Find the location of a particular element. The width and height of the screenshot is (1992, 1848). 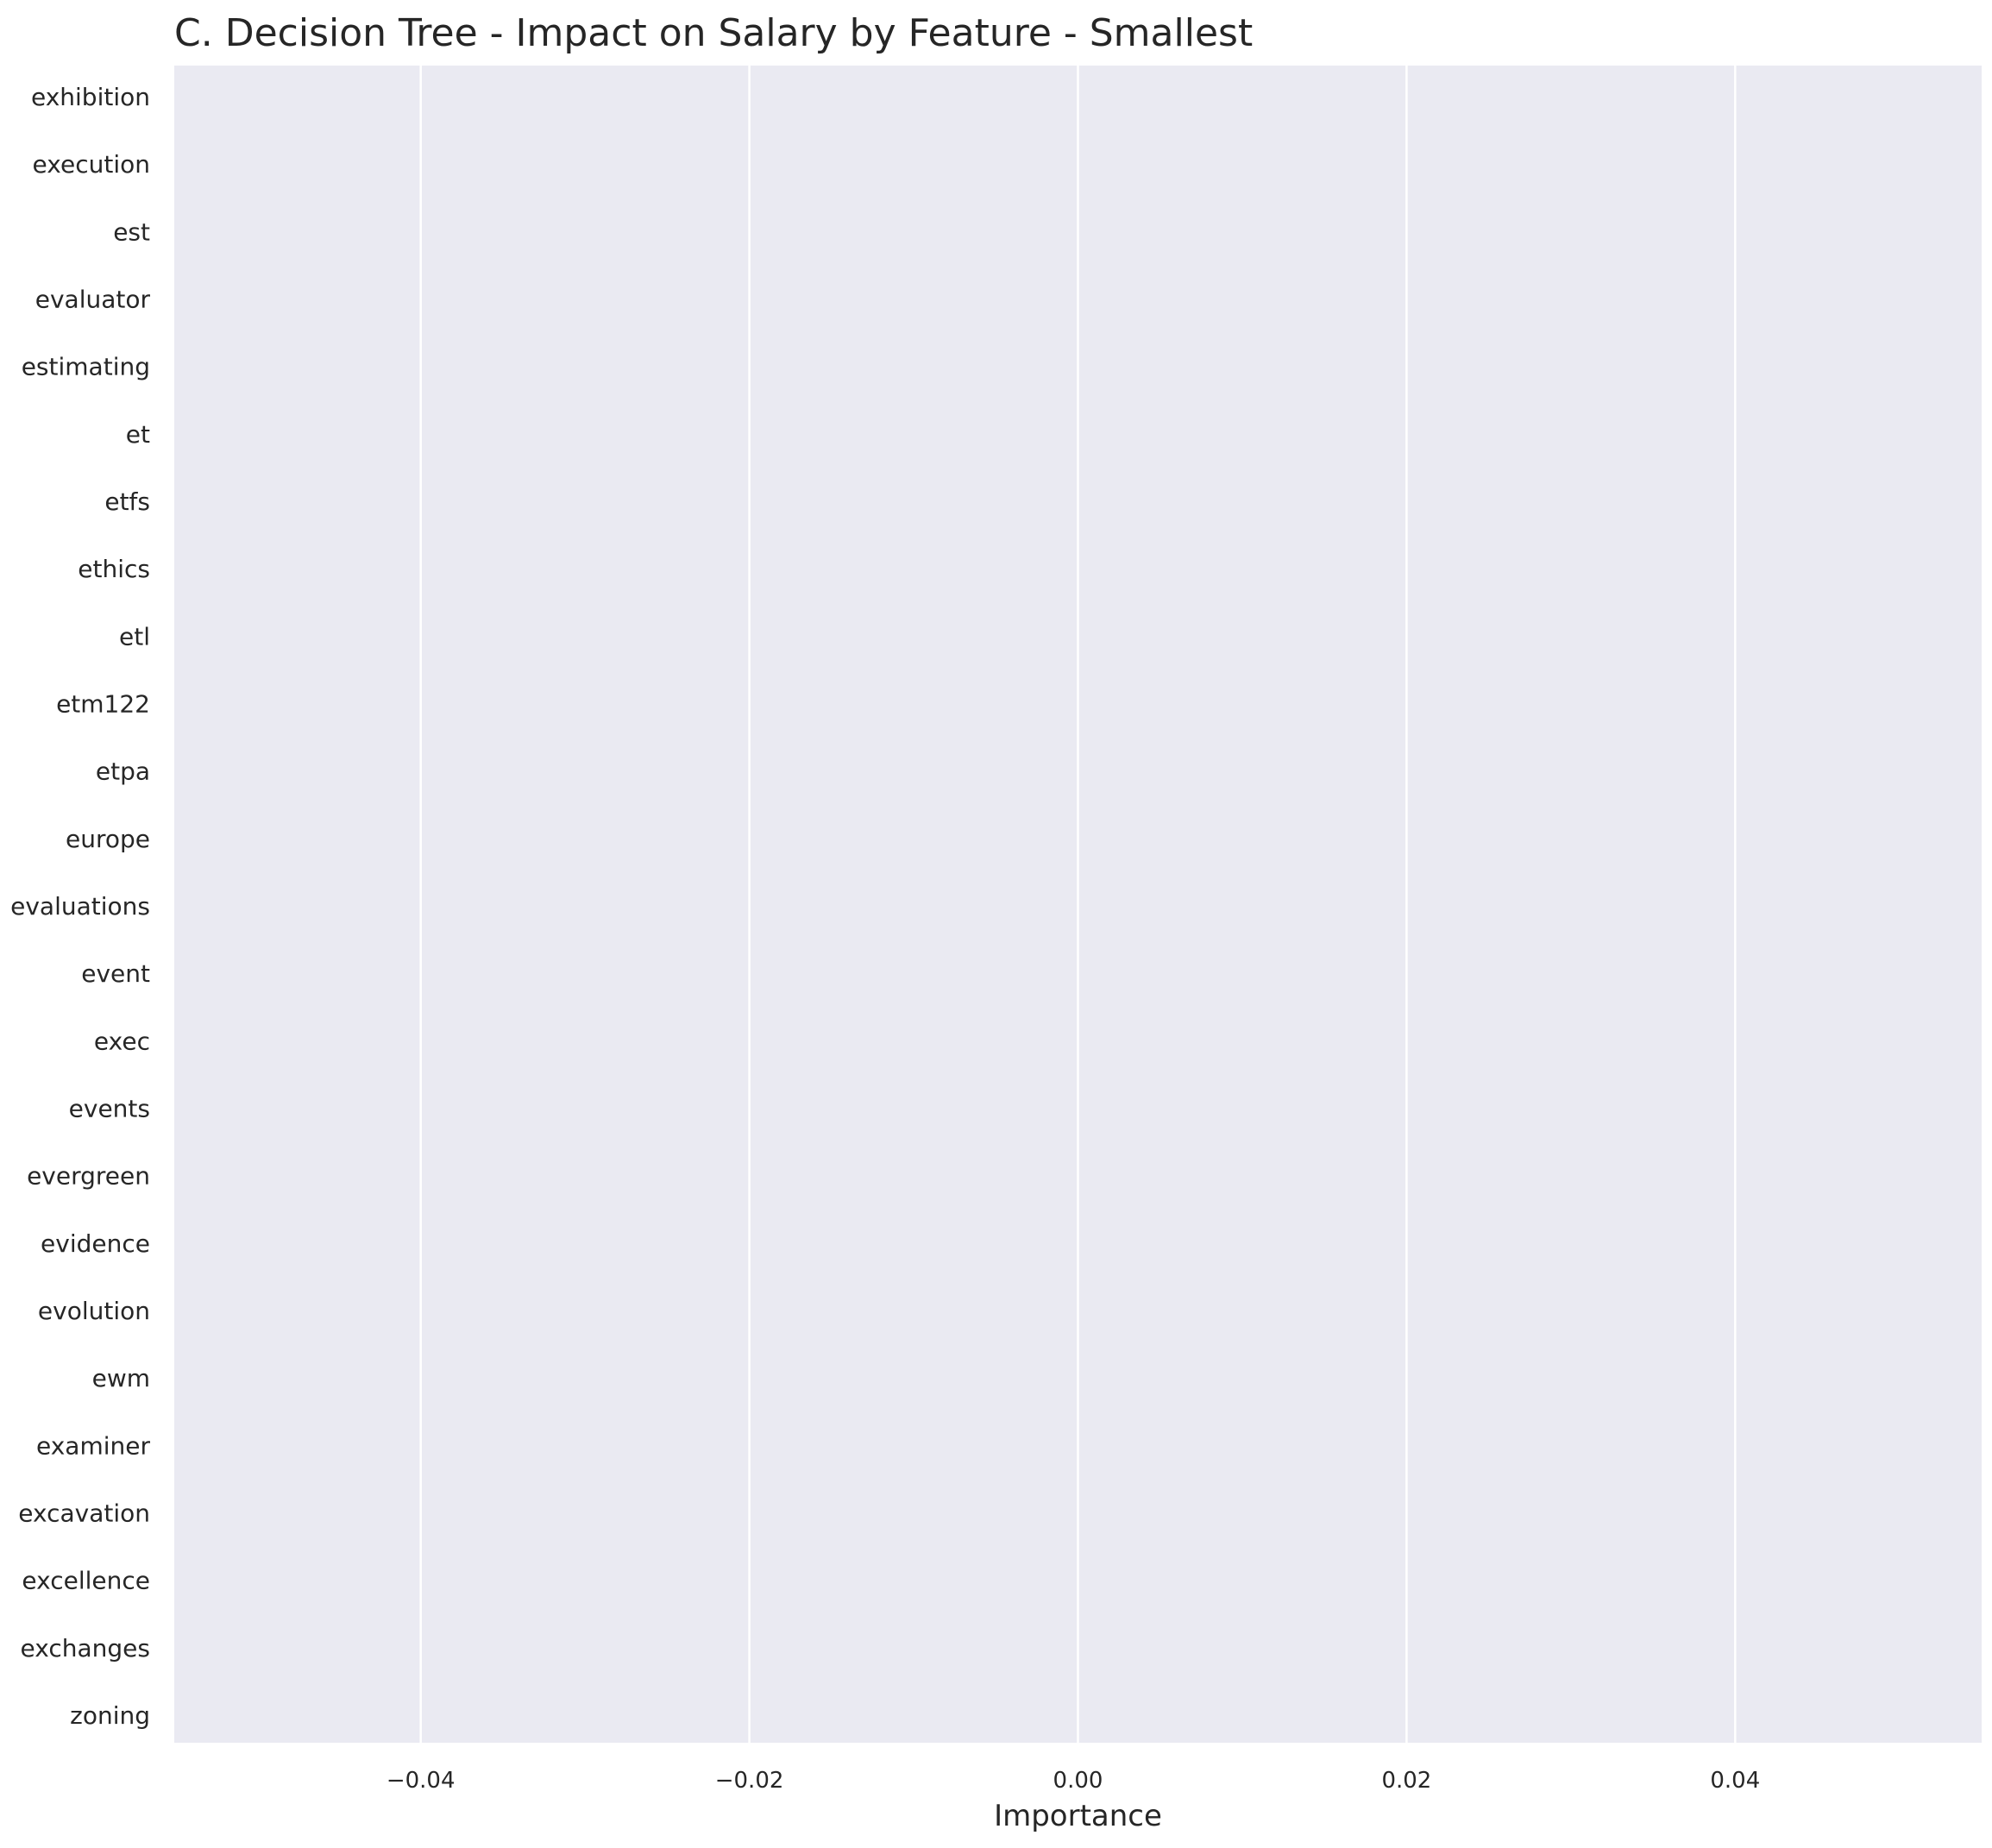

y-tick-label: evergreen is located at coordinates (88, 1177).